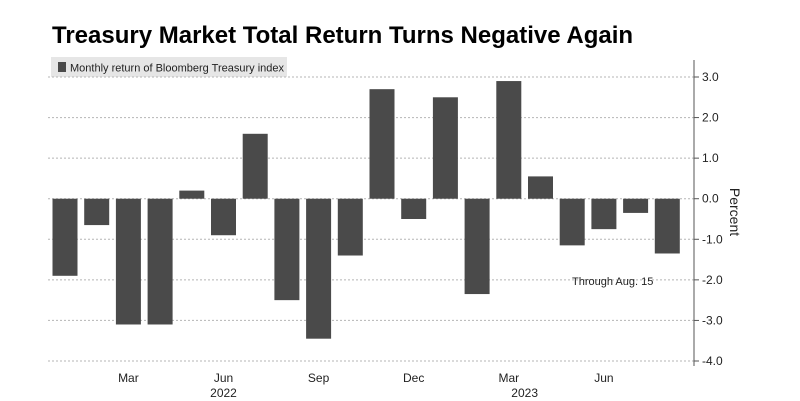 This screenshot has height=401, width=800. I want to click on x-tick-label: Sep, so click(319, 378).